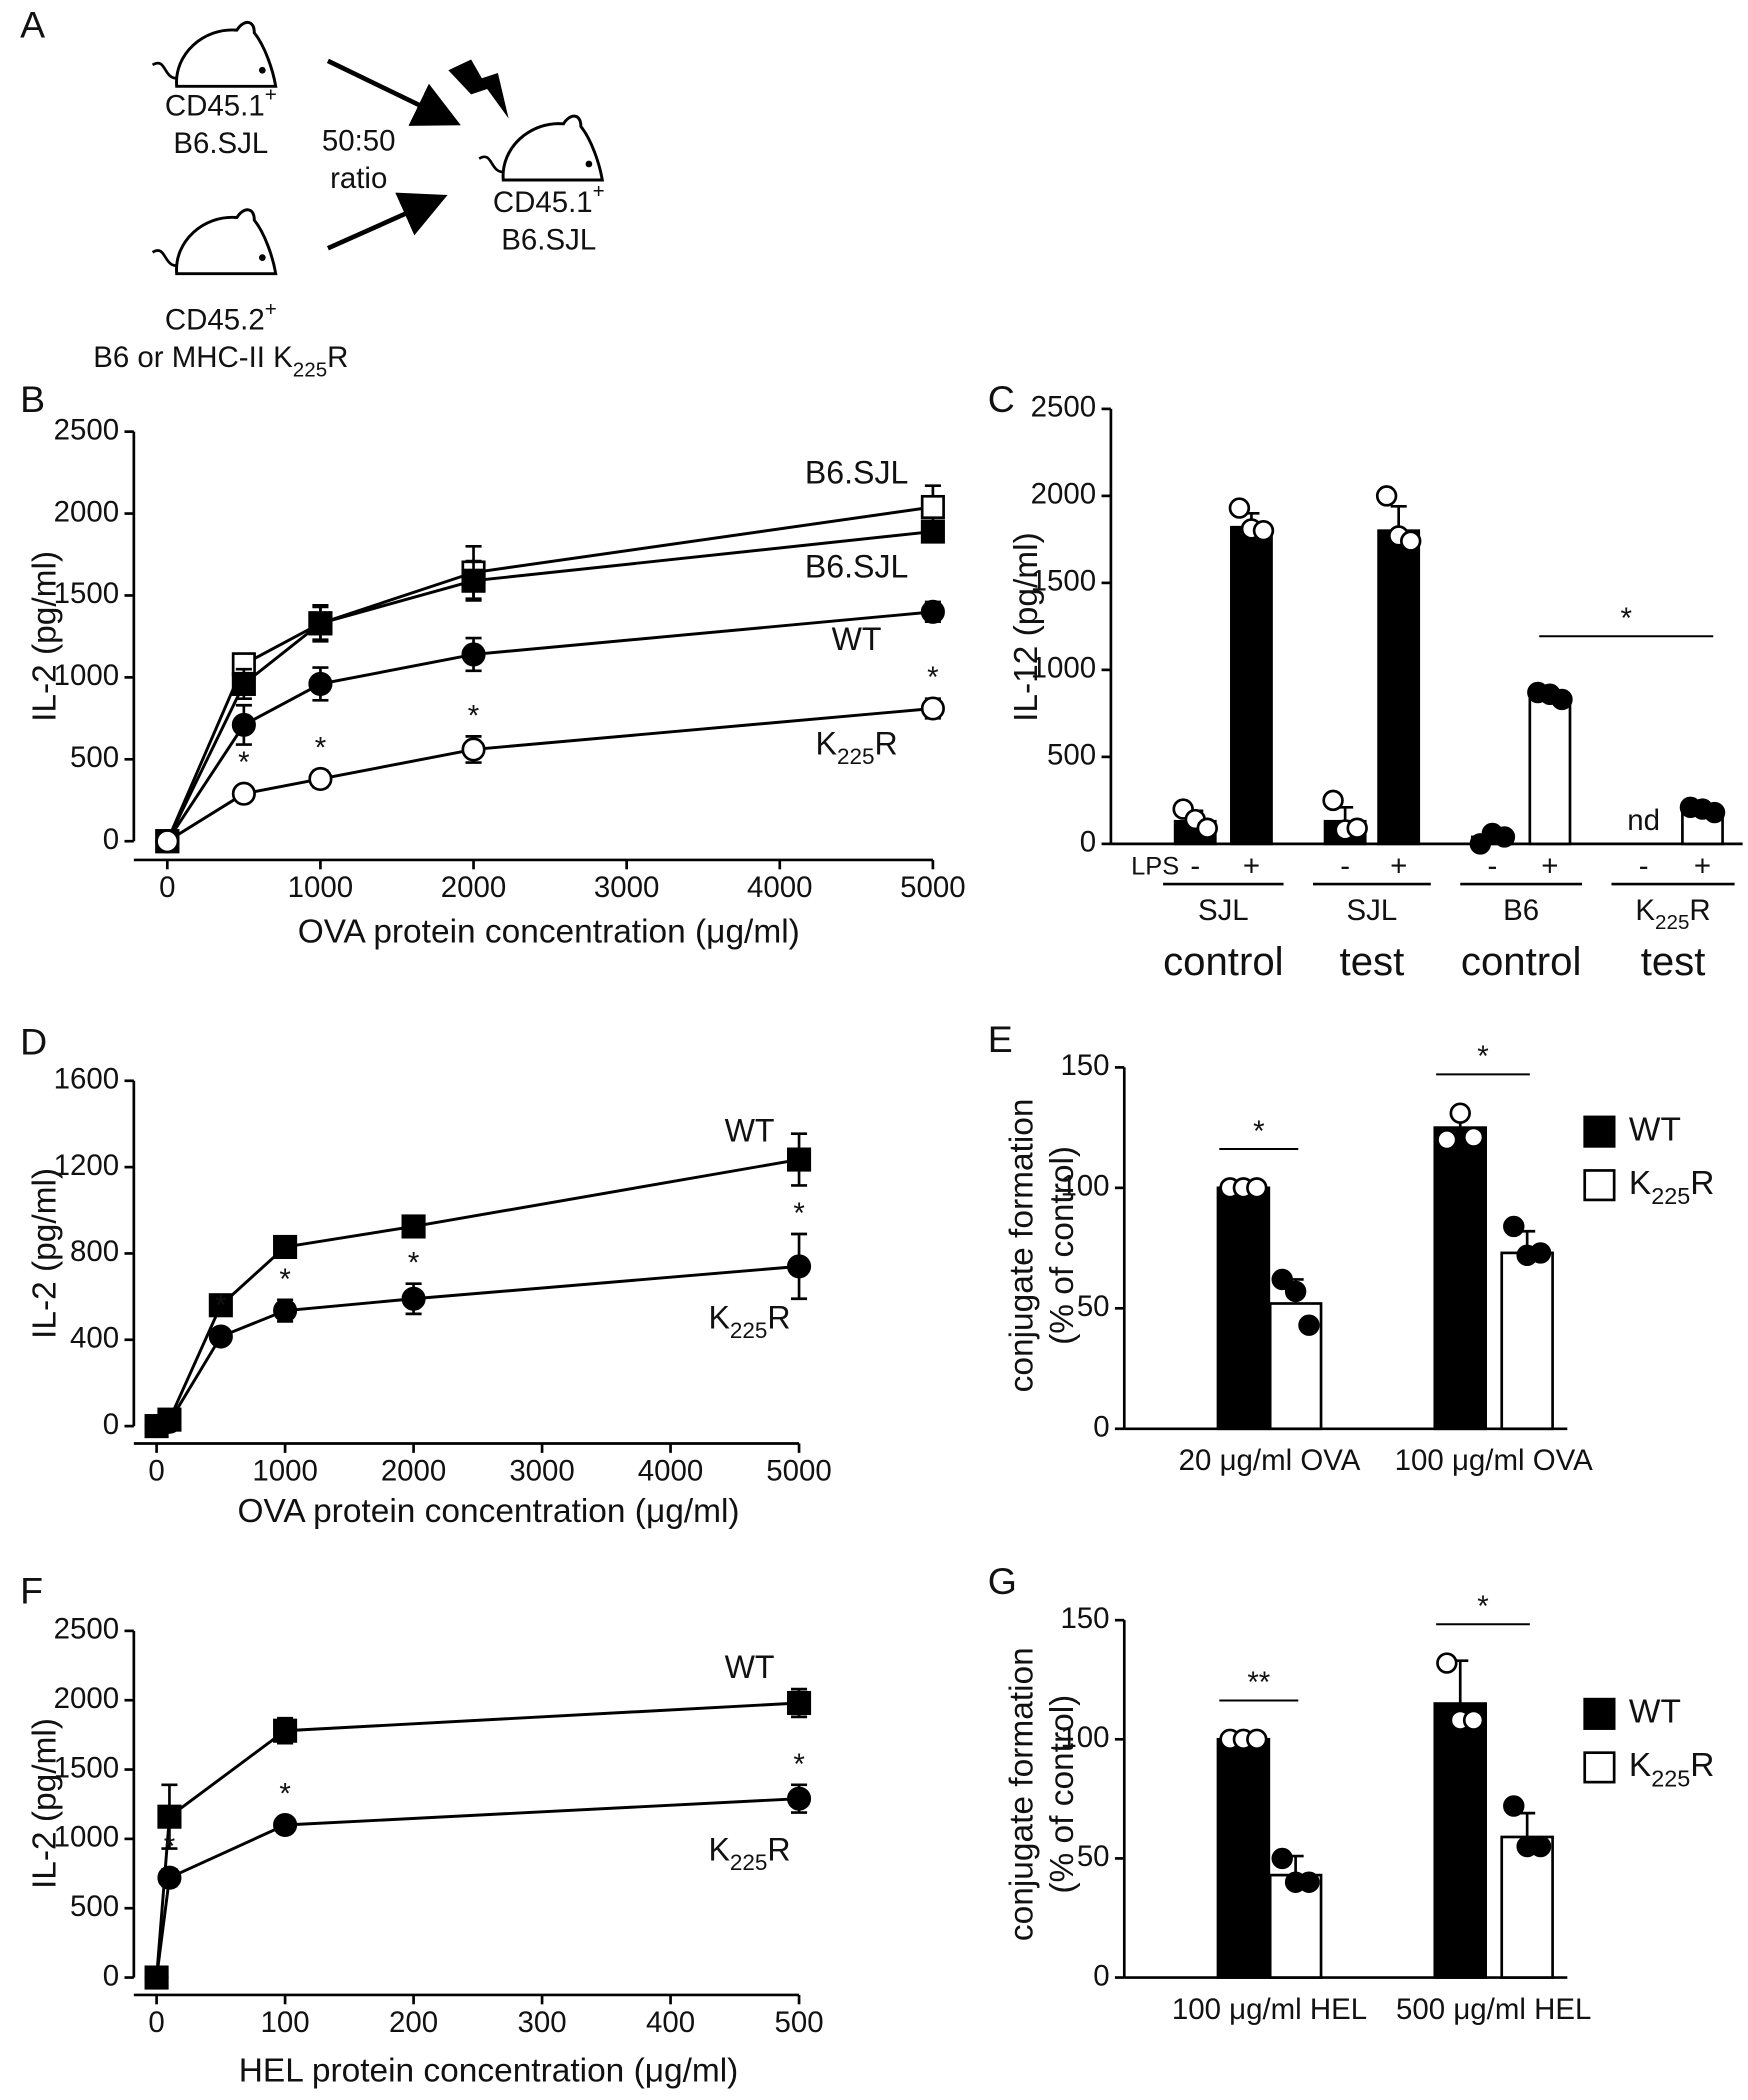 Image resolution: width=1748 pixels, height=2100 pixels. What do you see at coordinates (1269, 2009) in the screenshot?
I see `x-tick-label: 100 μg/ml HEL` at bounding box center [1269, 2009].